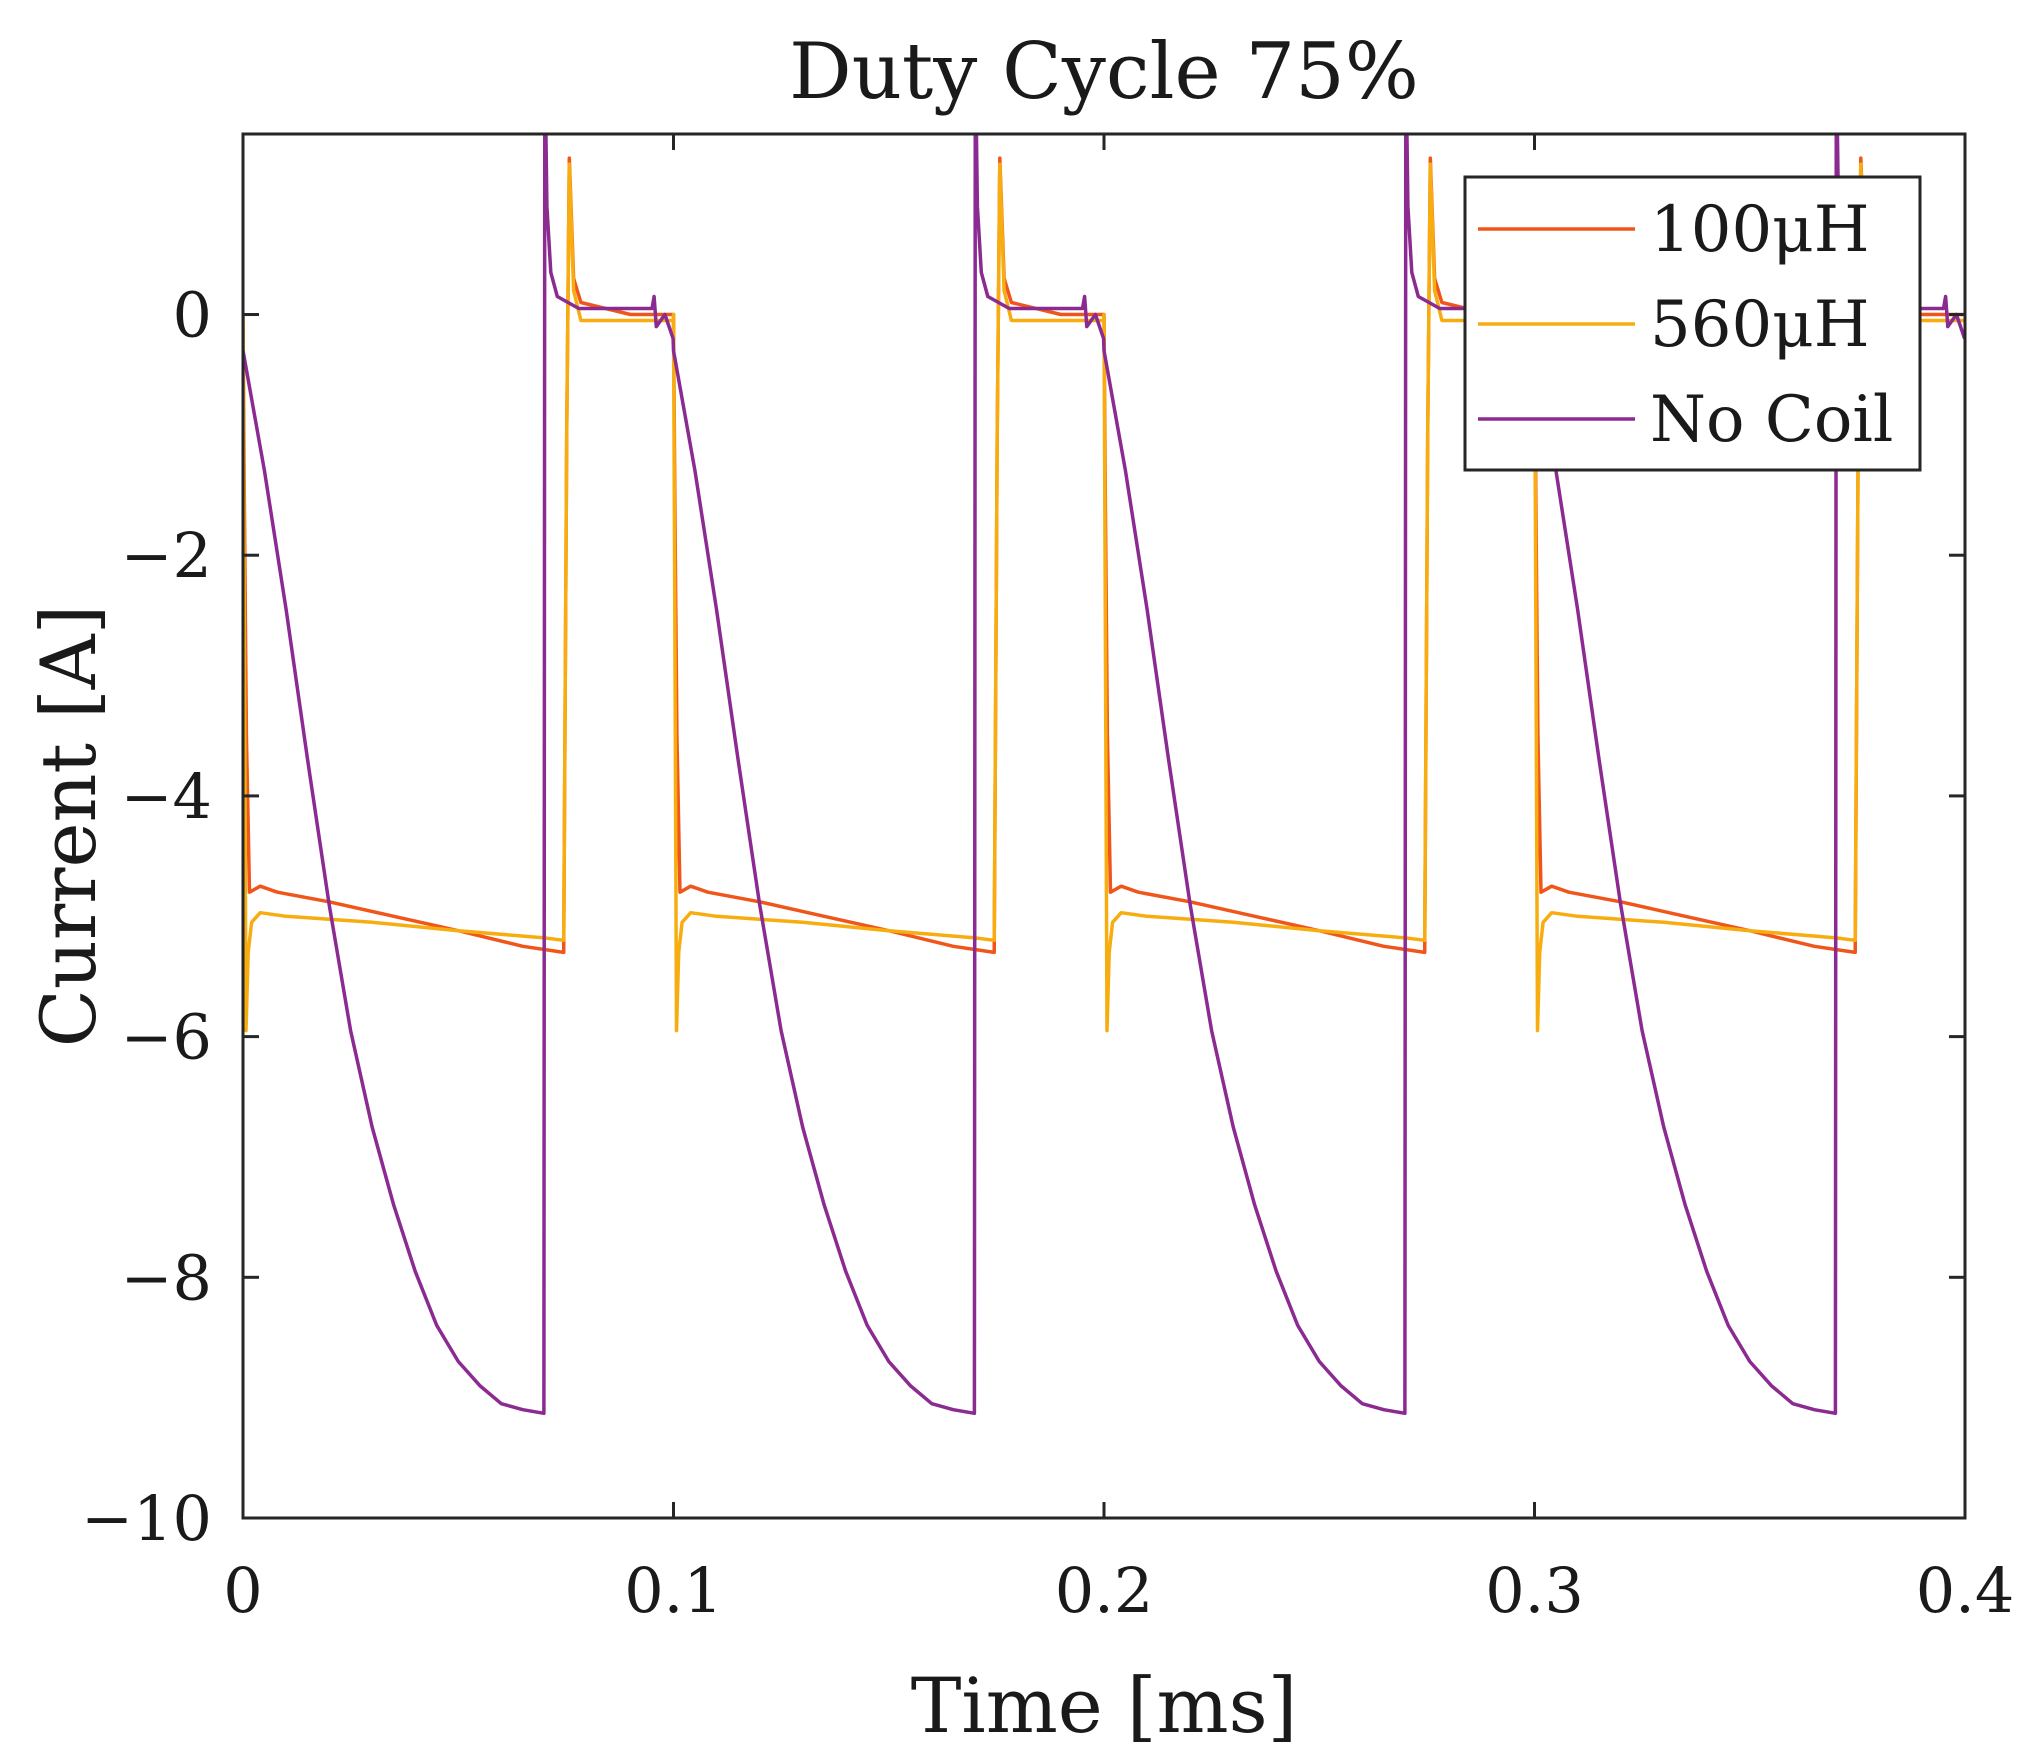 This screenshot has width=2027, height=1762. What do you see at coordinates (166, 796) in the screenshot?
I see `y-tick-label: −4` at bounding box center [166, 796].